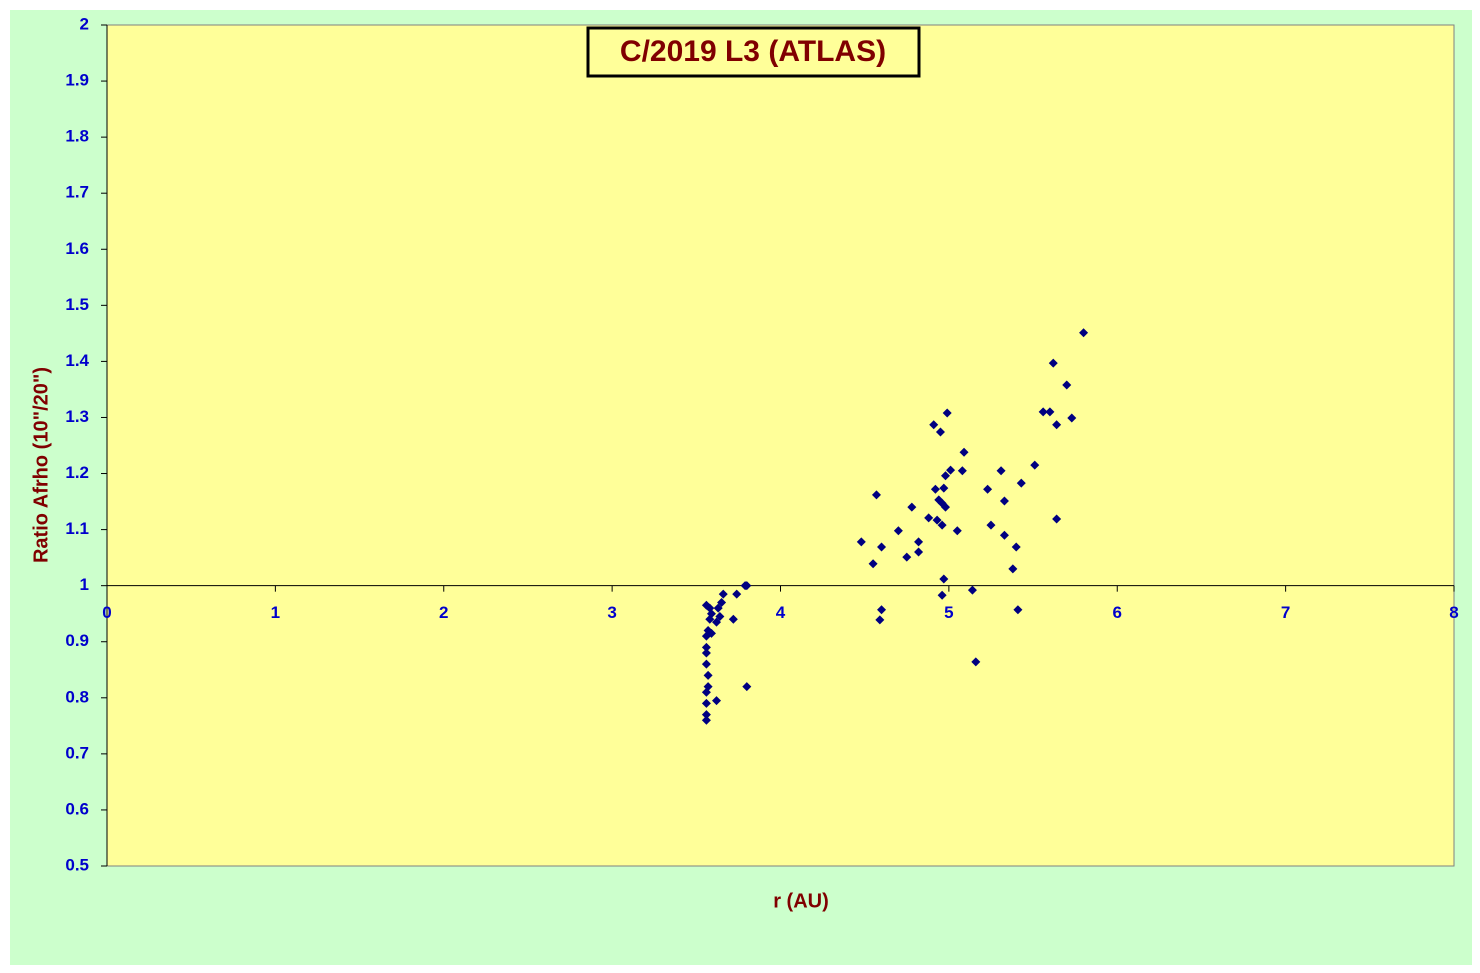 Image resolution: width=1480 pixels, height=973 pixels. I want to click on y-tick-label: 0.6, so click(77, 808).